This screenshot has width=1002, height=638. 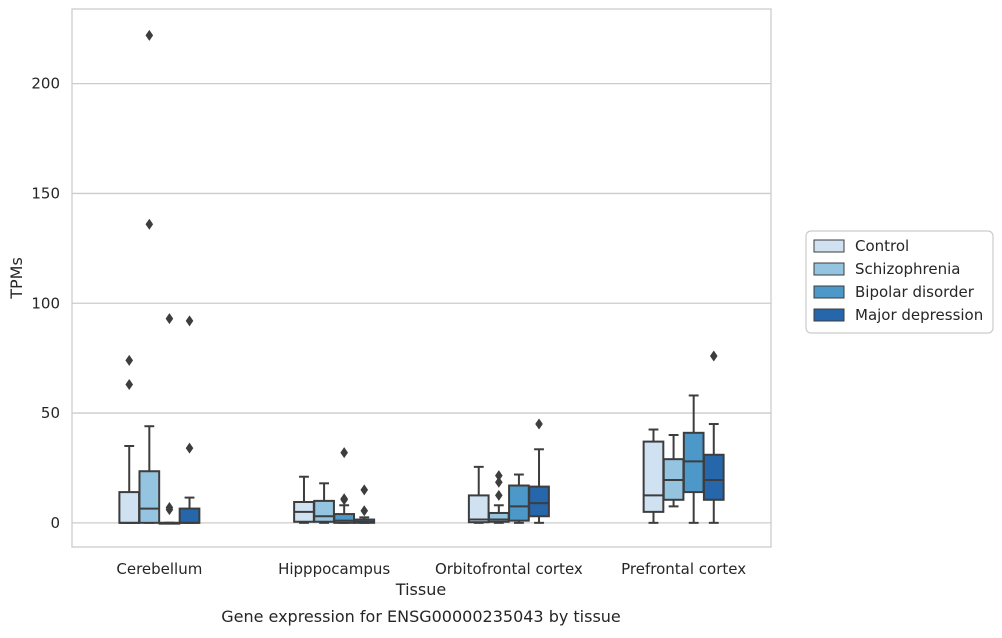 I want to click on y-tick-label-0: 0, so click(x=55, y=523).